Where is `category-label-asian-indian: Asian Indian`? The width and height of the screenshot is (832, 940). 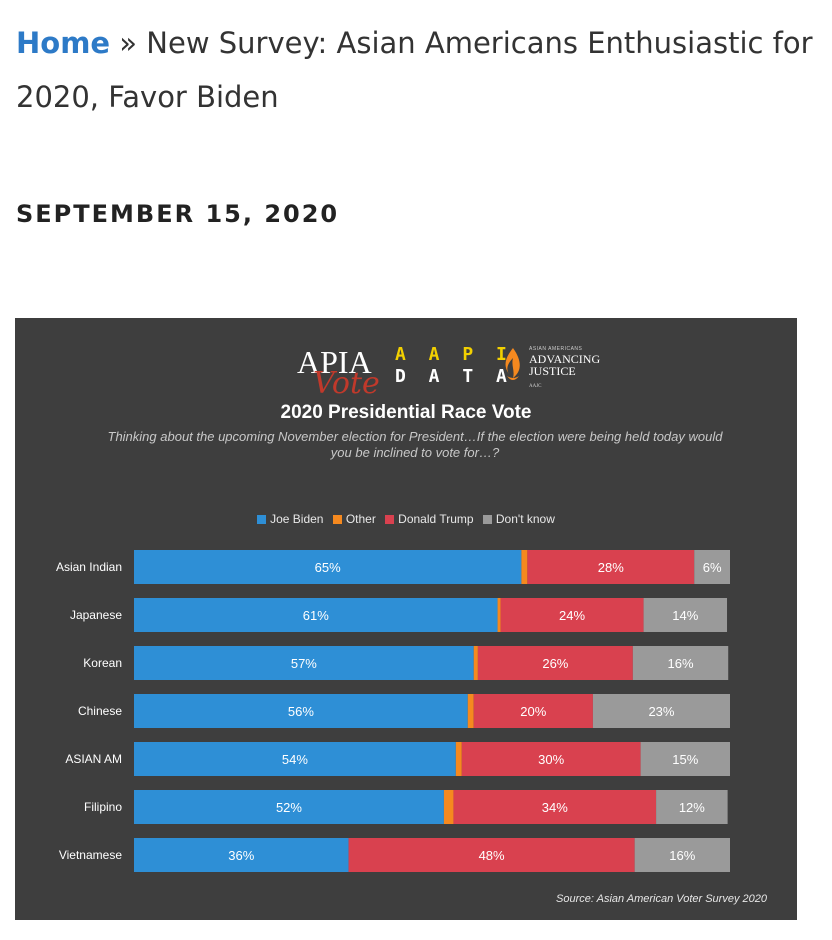
category-label-asian-indian: Asian Indian is located at coordinates (89, 567).